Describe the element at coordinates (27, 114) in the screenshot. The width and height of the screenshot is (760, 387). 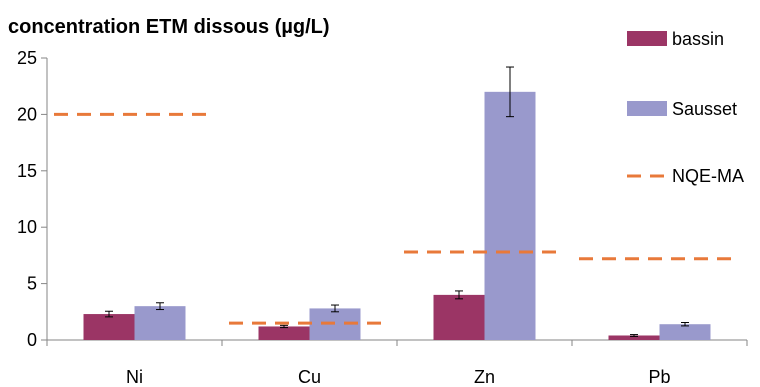
I see `y-tick-label: 20` at that location.